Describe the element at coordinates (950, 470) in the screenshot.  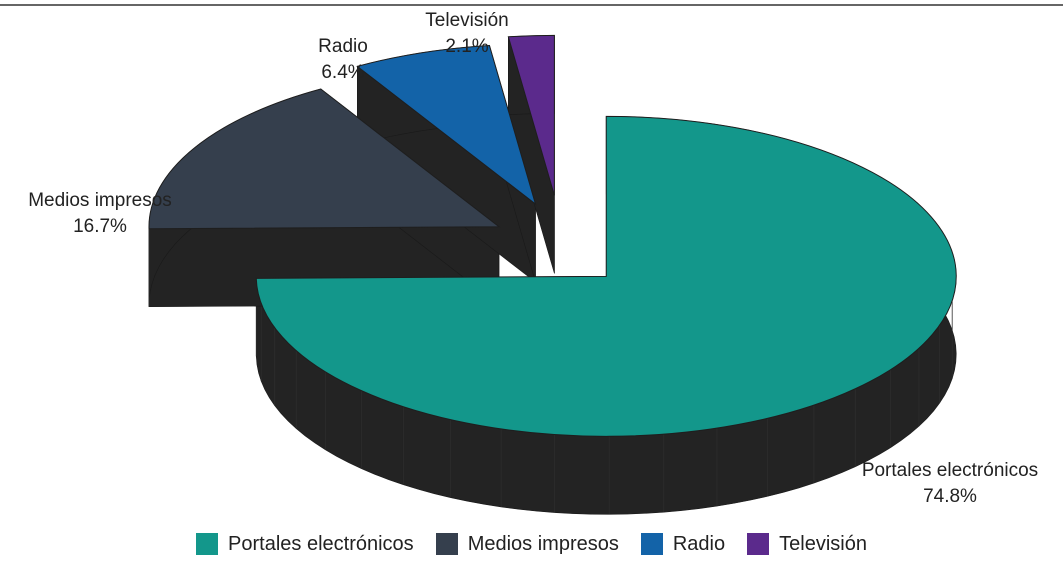
I see `slice-label-category: Portales electrónicos` at that location.